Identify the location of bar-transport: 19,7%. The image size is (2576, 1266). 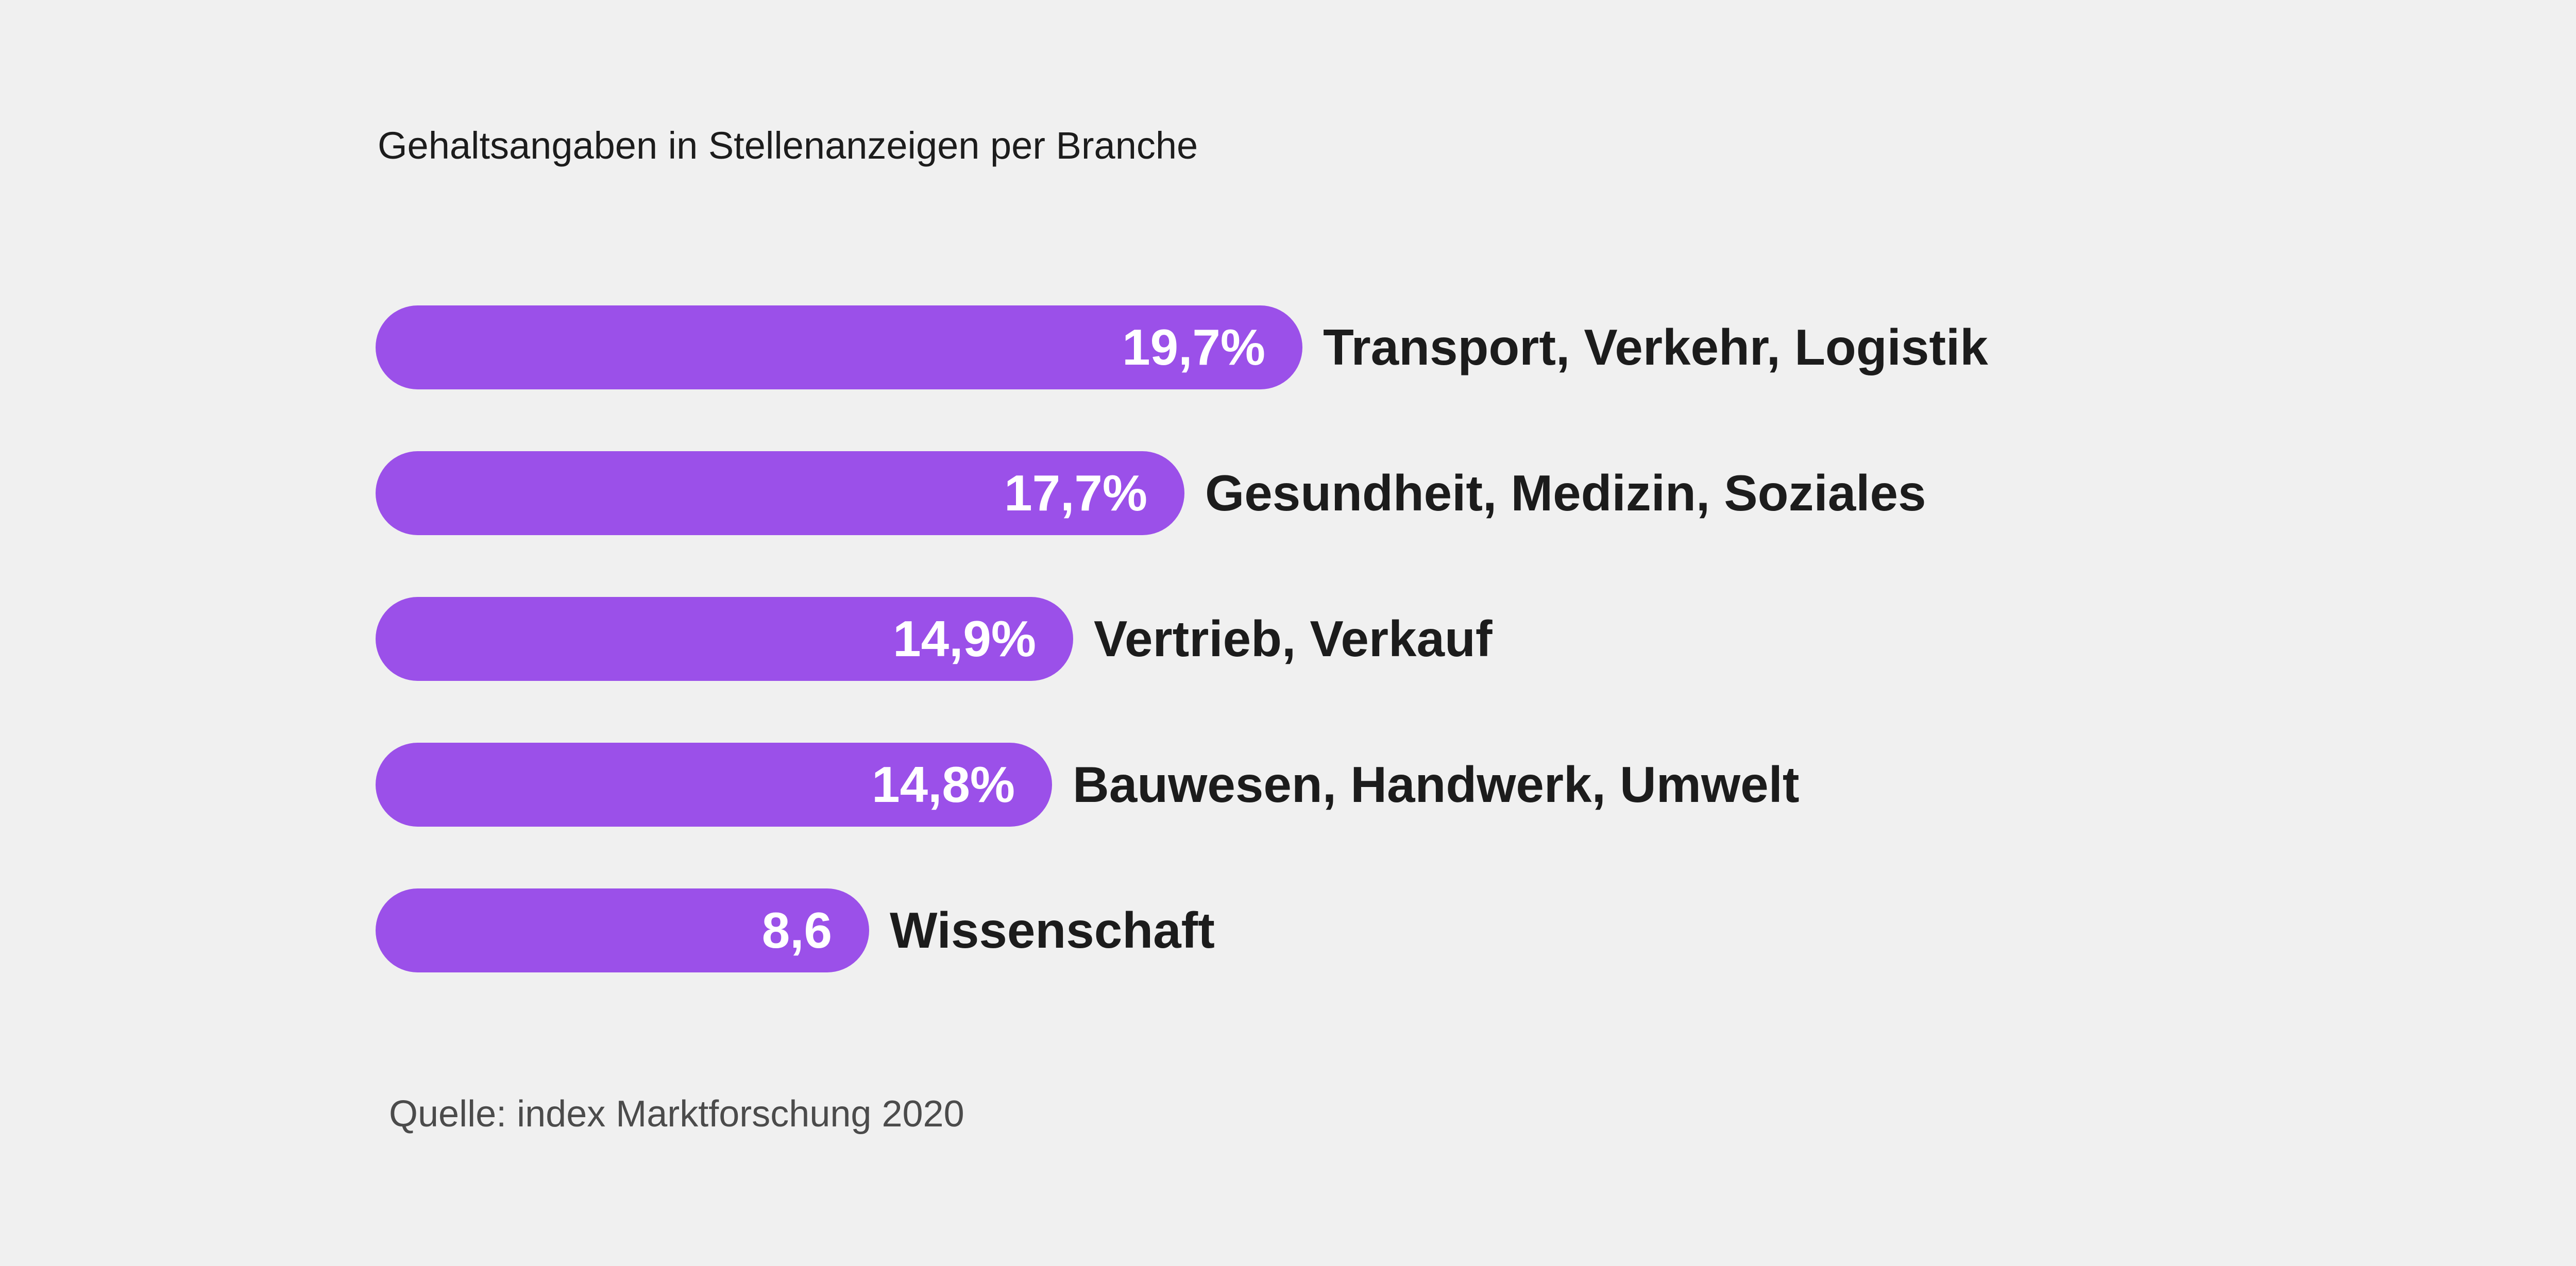
(839, 347).